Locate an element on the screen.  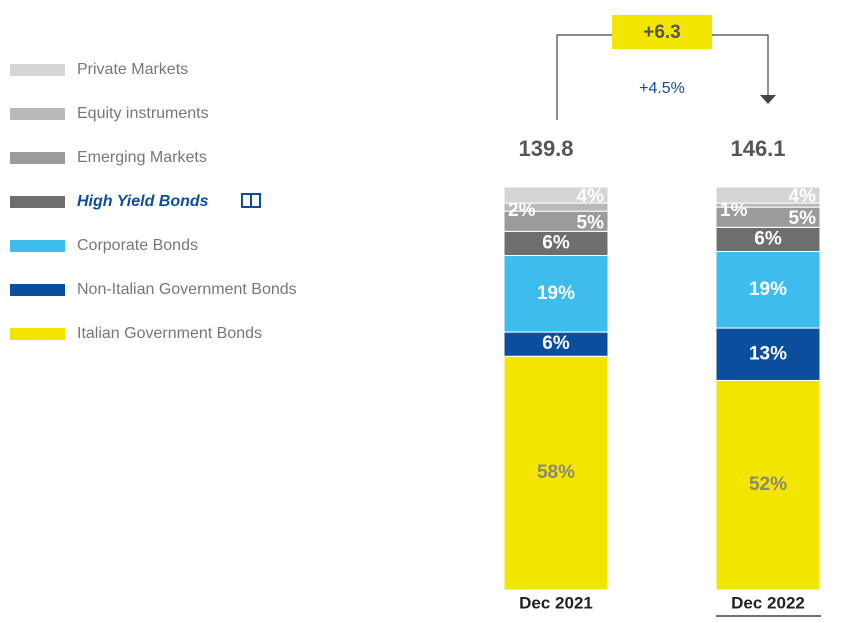
delta-percent: +4.5% is located at coordinates (662, 88).